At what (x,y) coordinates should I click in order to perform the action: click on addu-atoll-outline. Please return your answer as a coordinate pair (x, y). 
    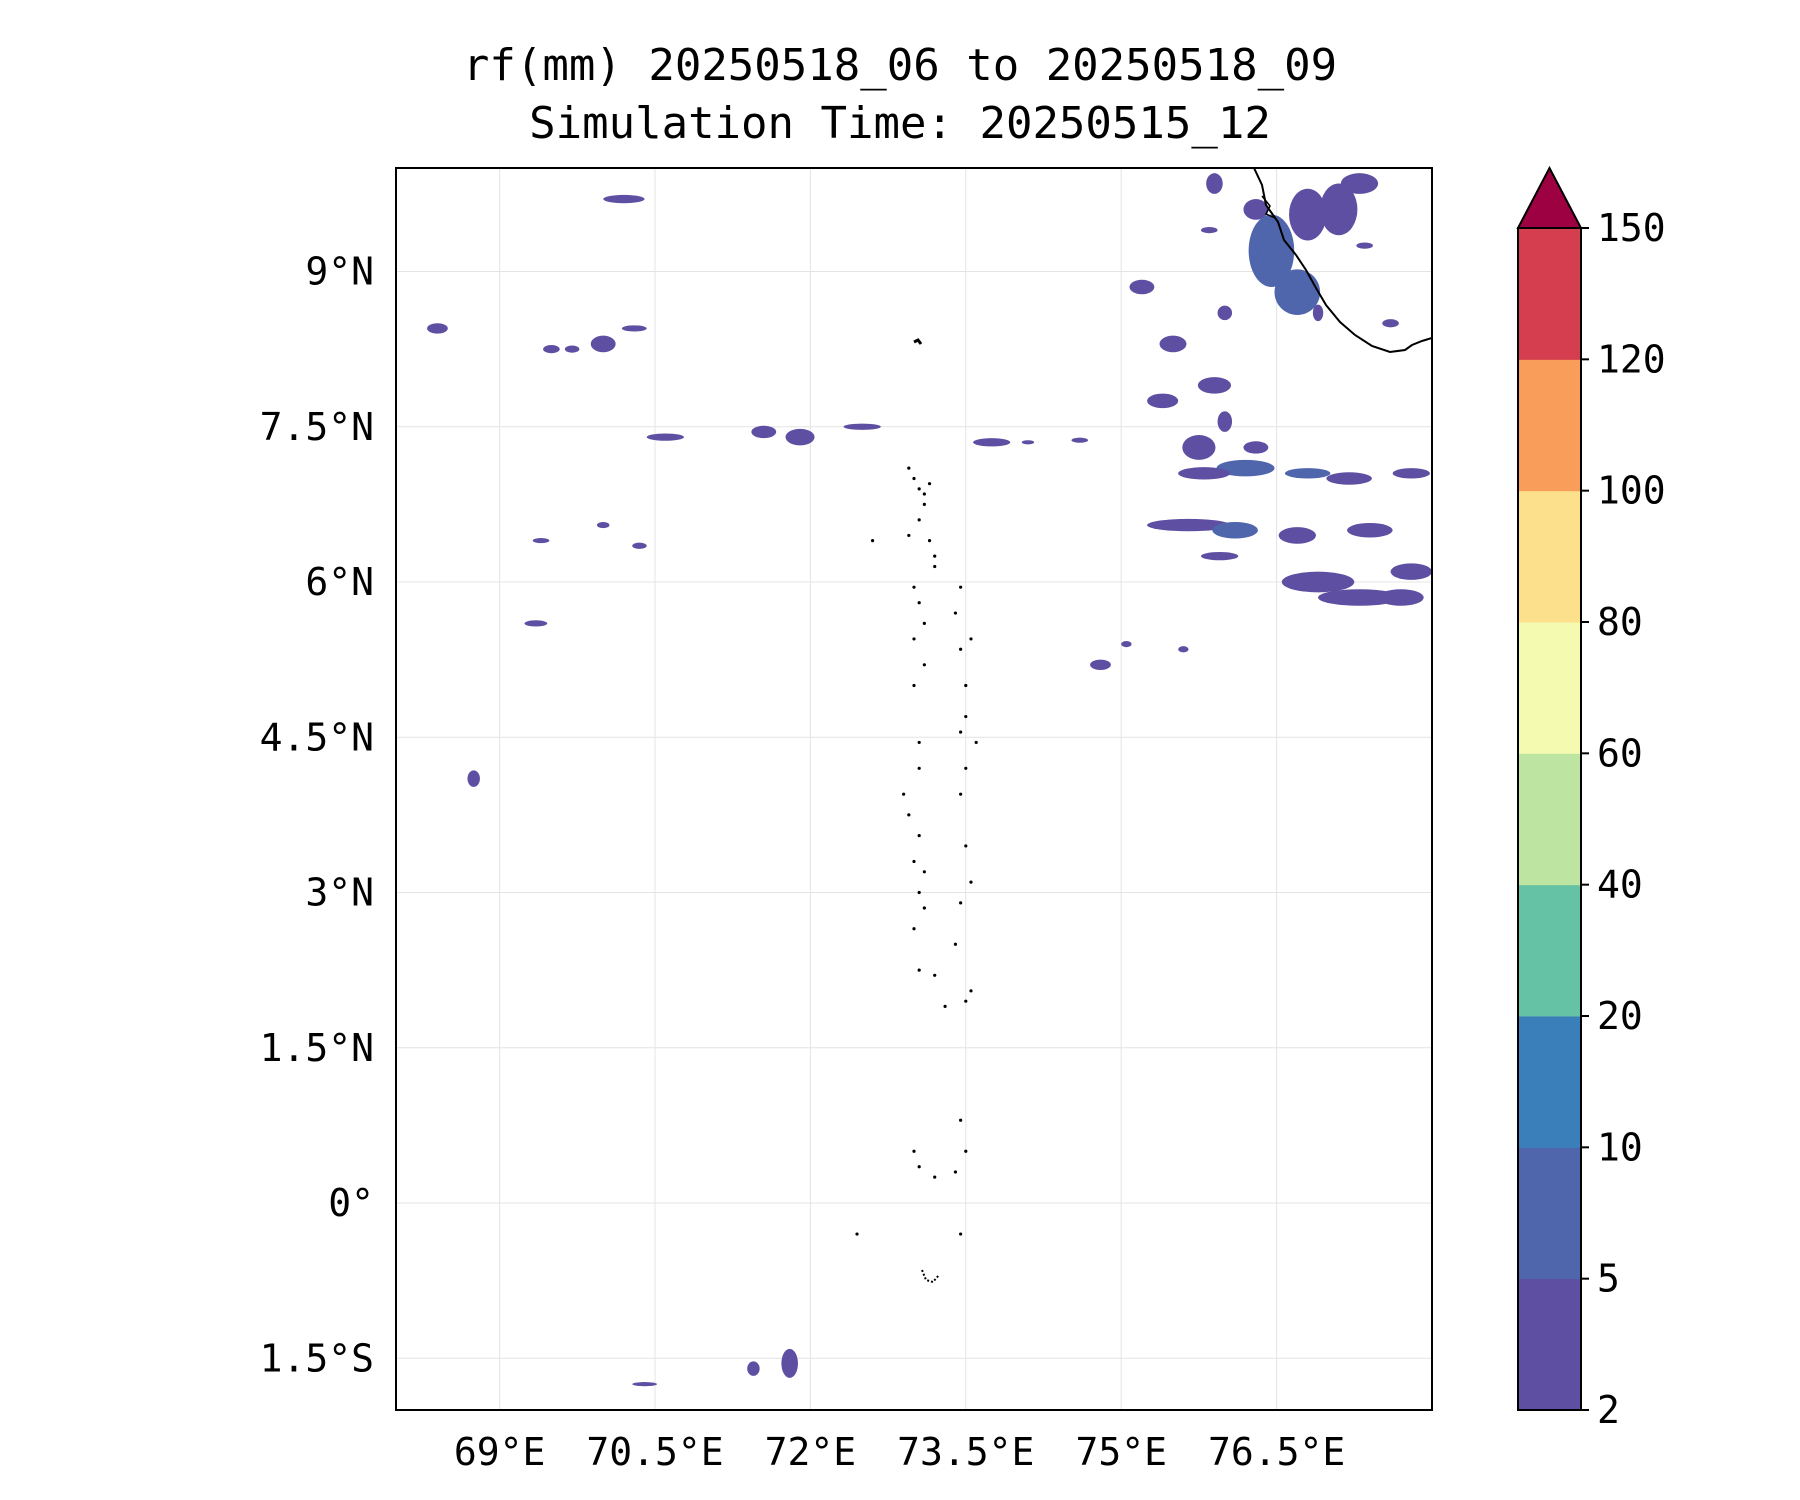
    Looking at the image, I should click on (930, 1276).